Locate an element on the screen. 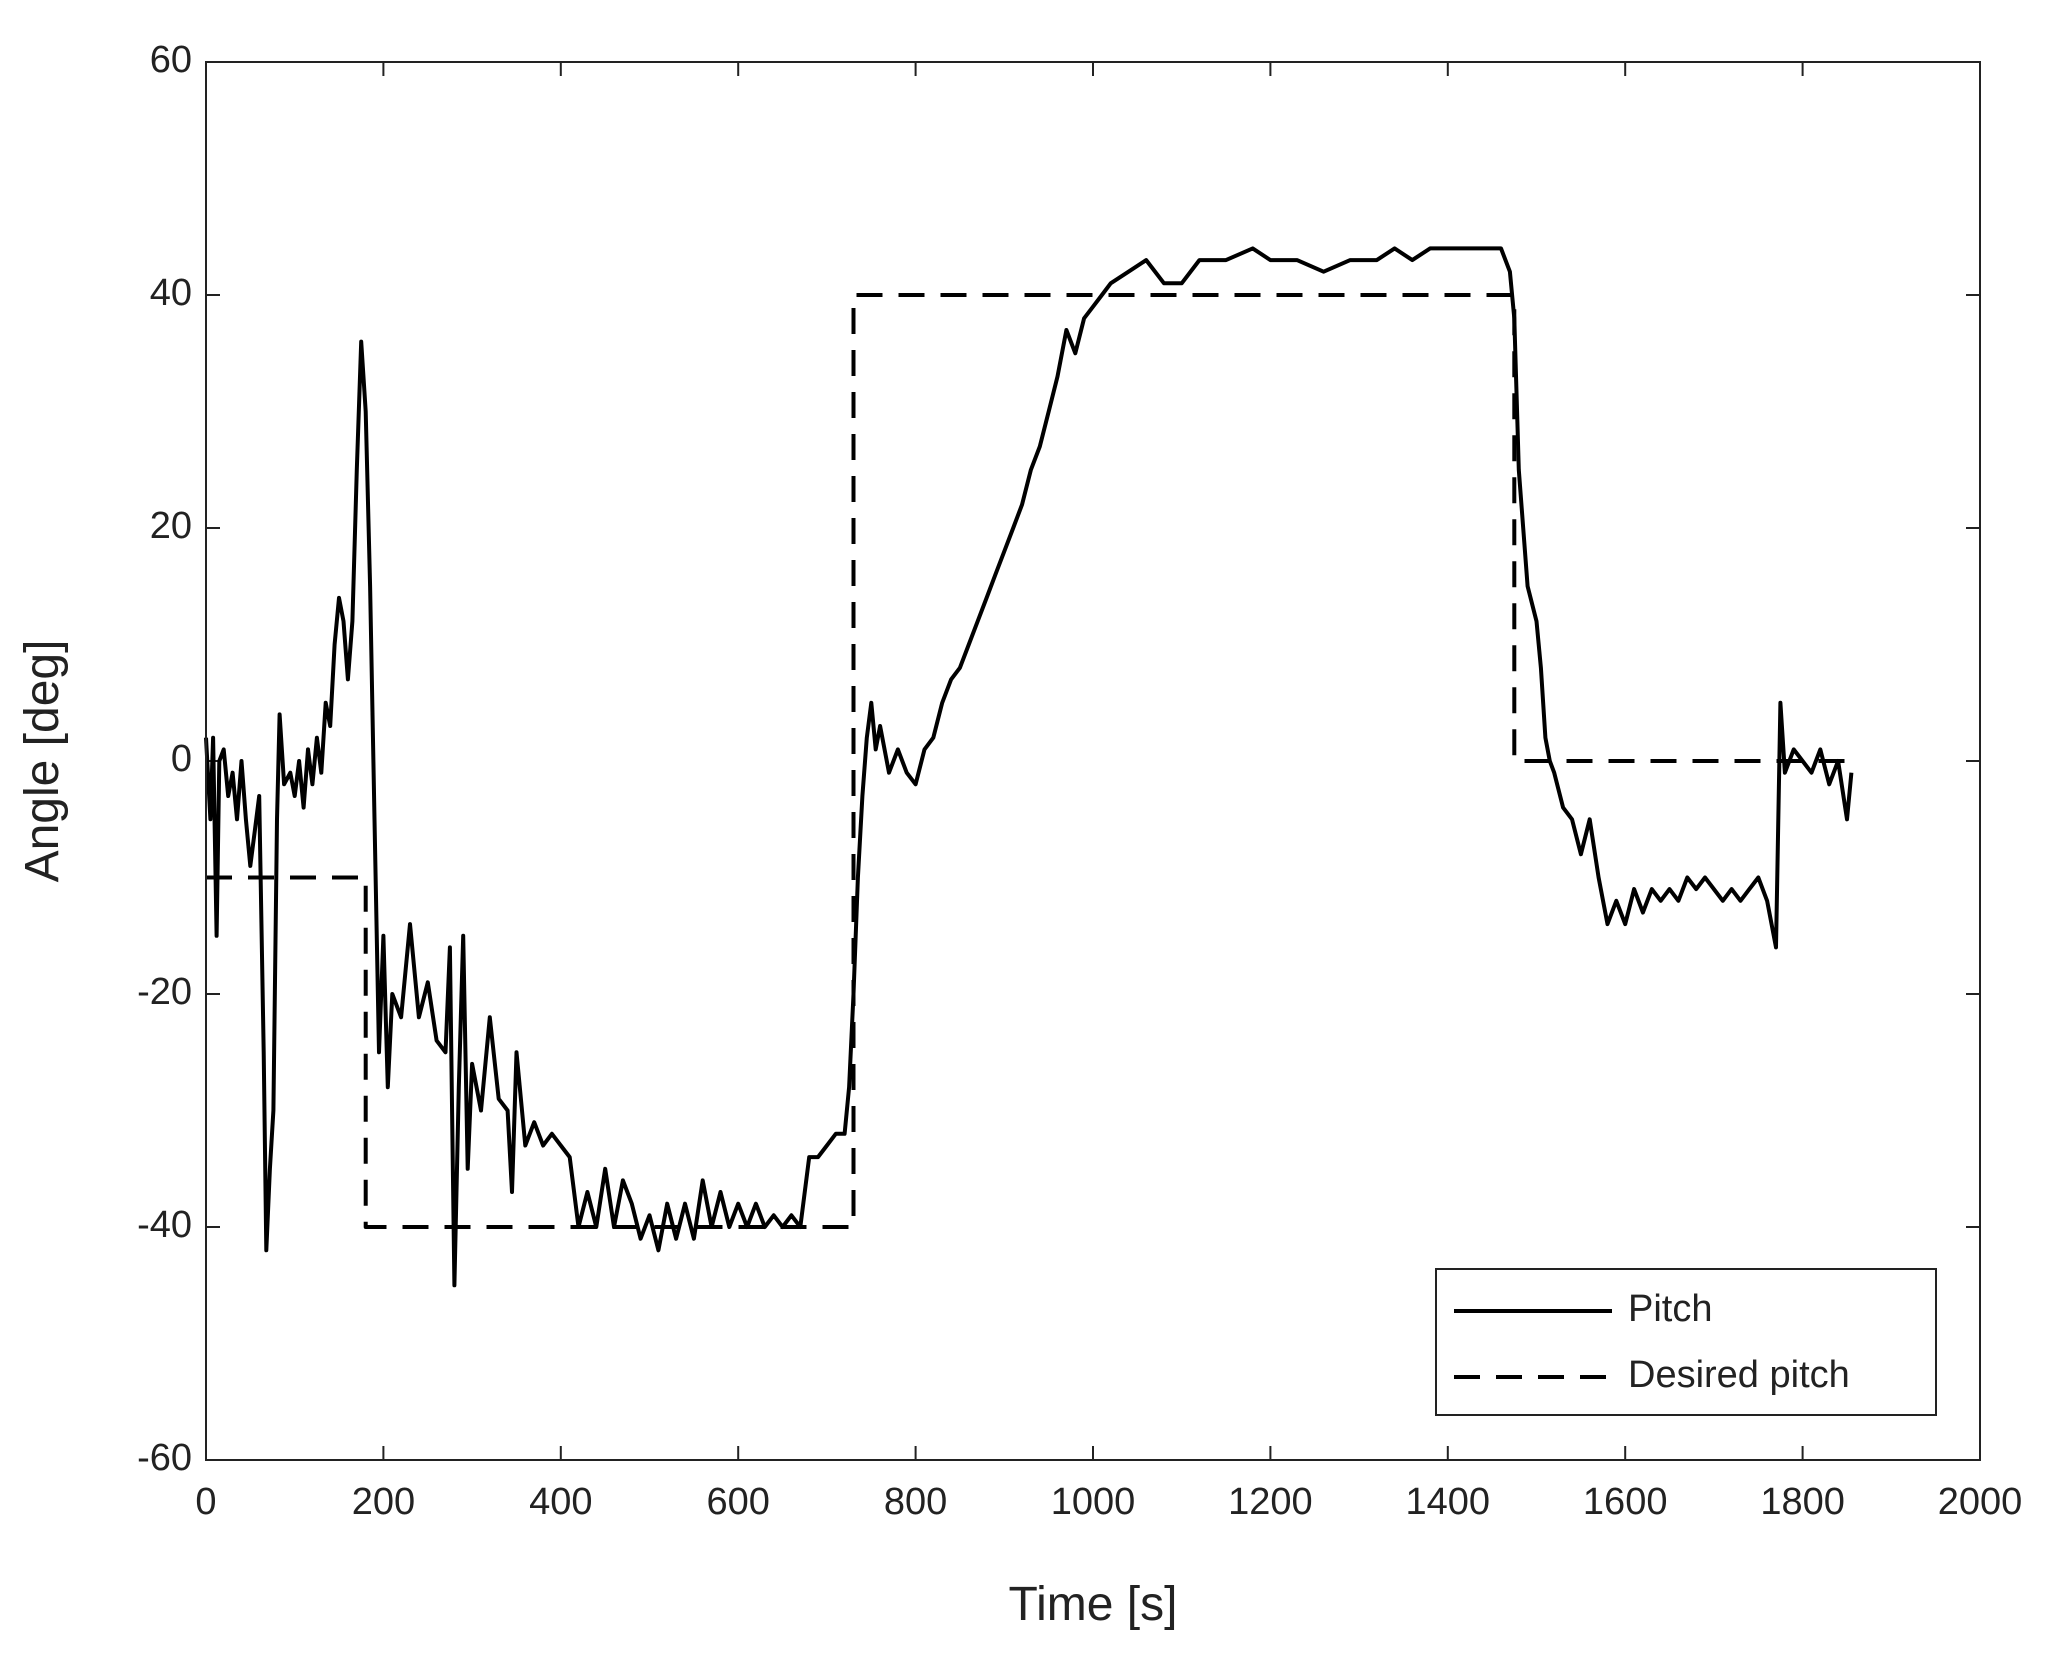  x-tick-label: 200 is located at coordinates (383, 1502).